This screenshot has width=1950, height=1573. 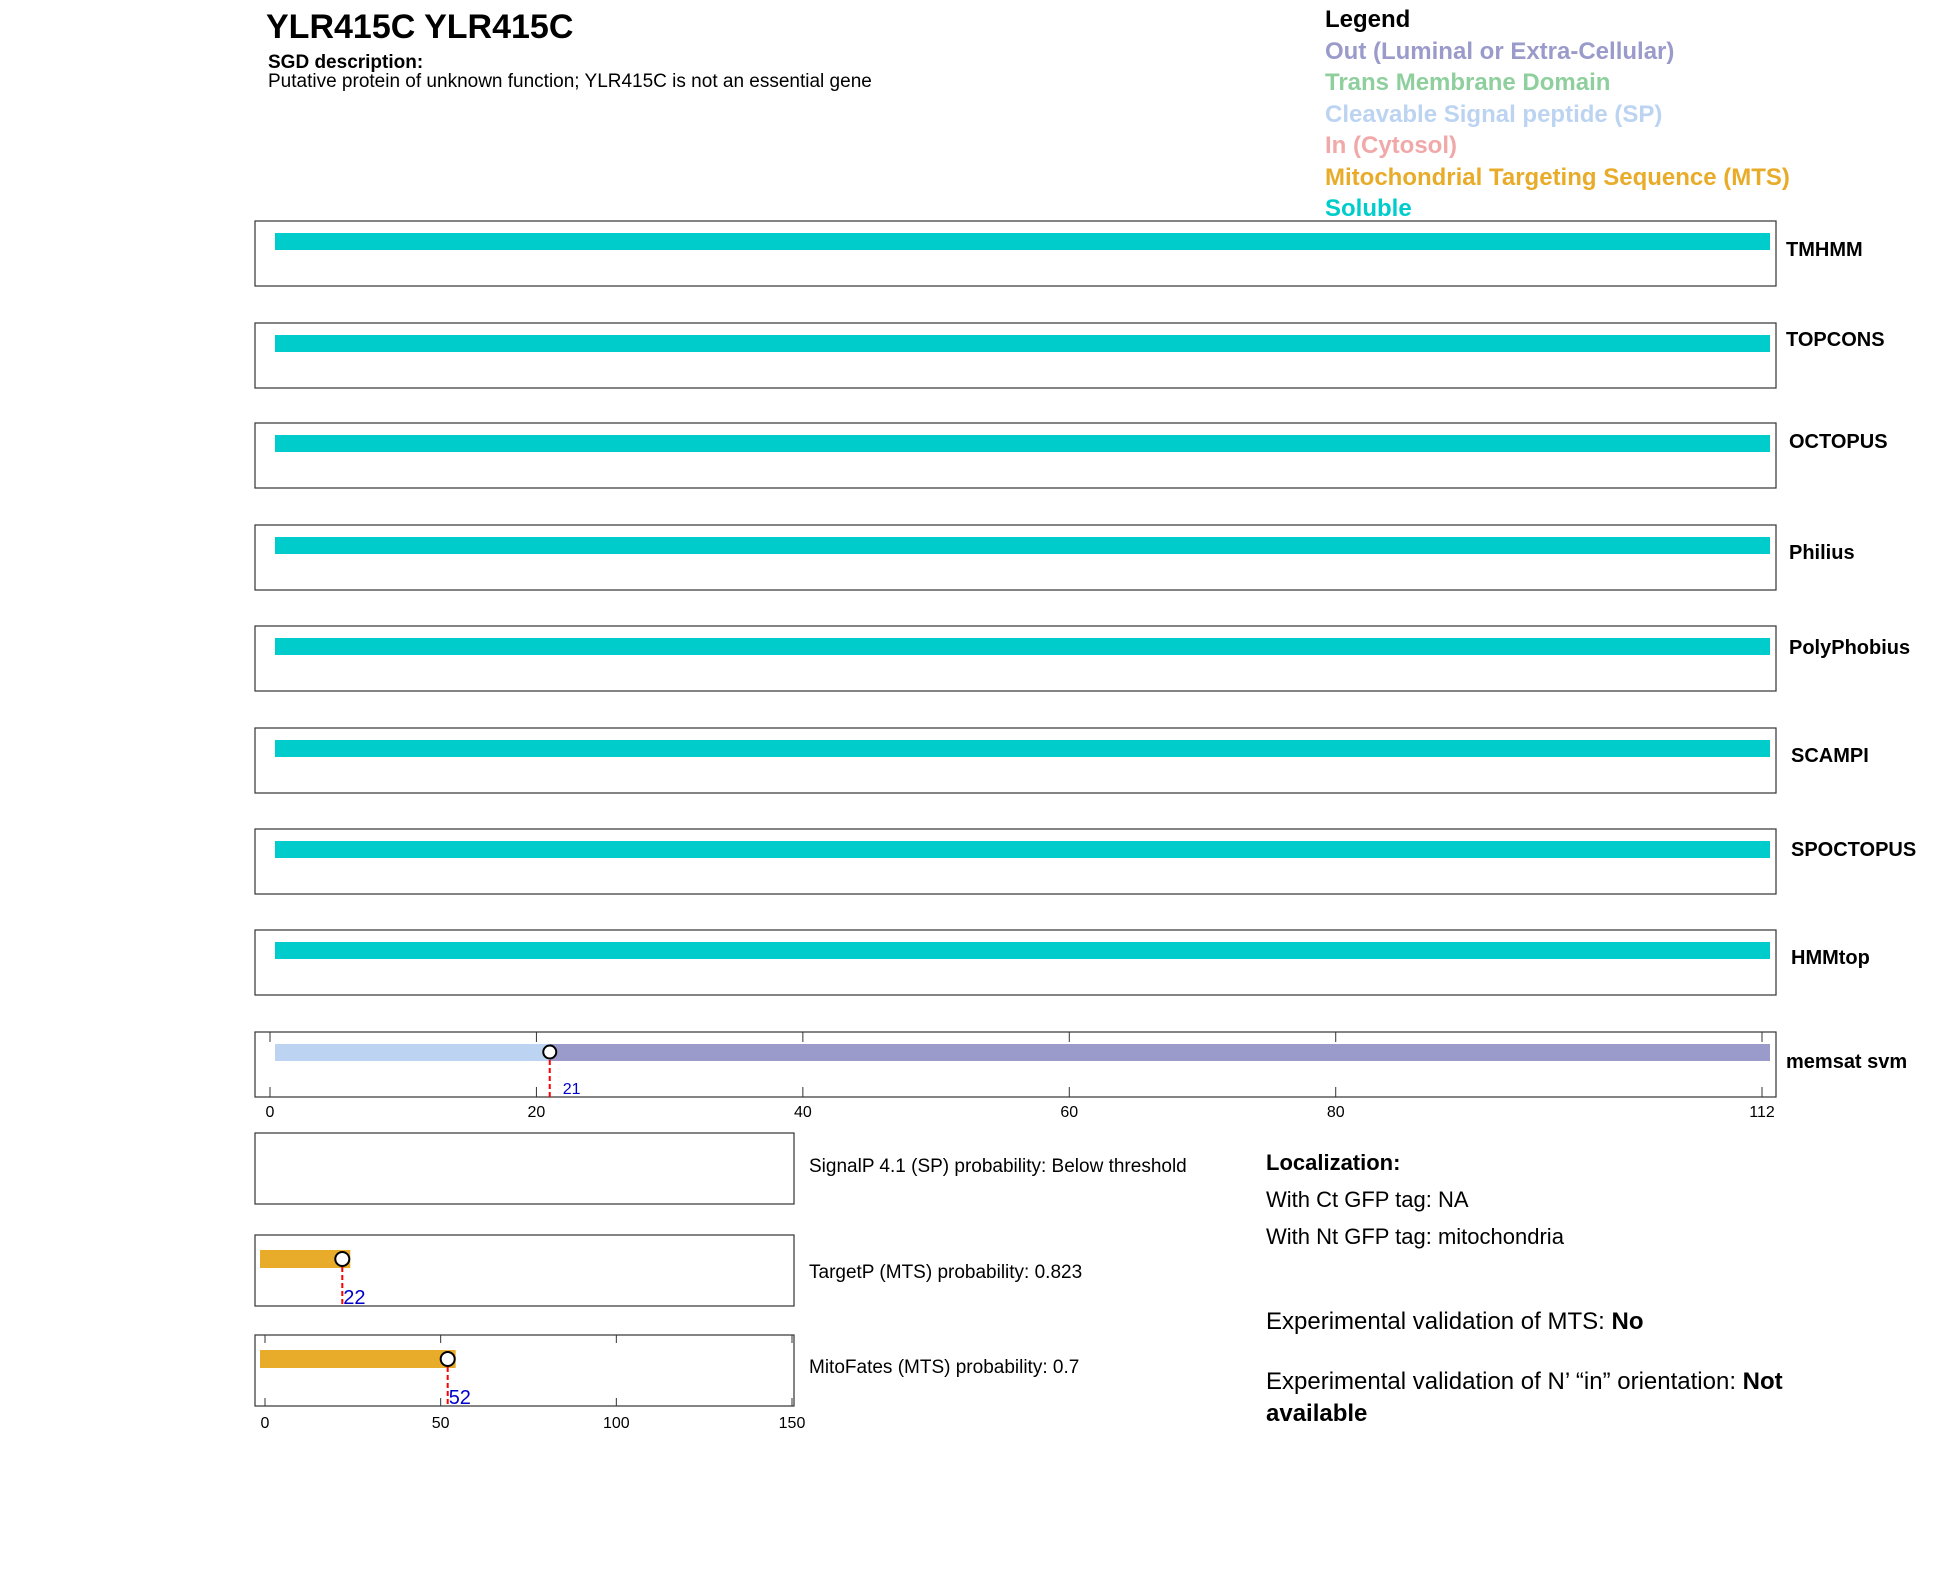 What do you see at coordinates (1415, 1236) in the screenshot?
I see `localization-nt: With Nt GFP tag: mitochondria` at bounding box center [1415, 1236].